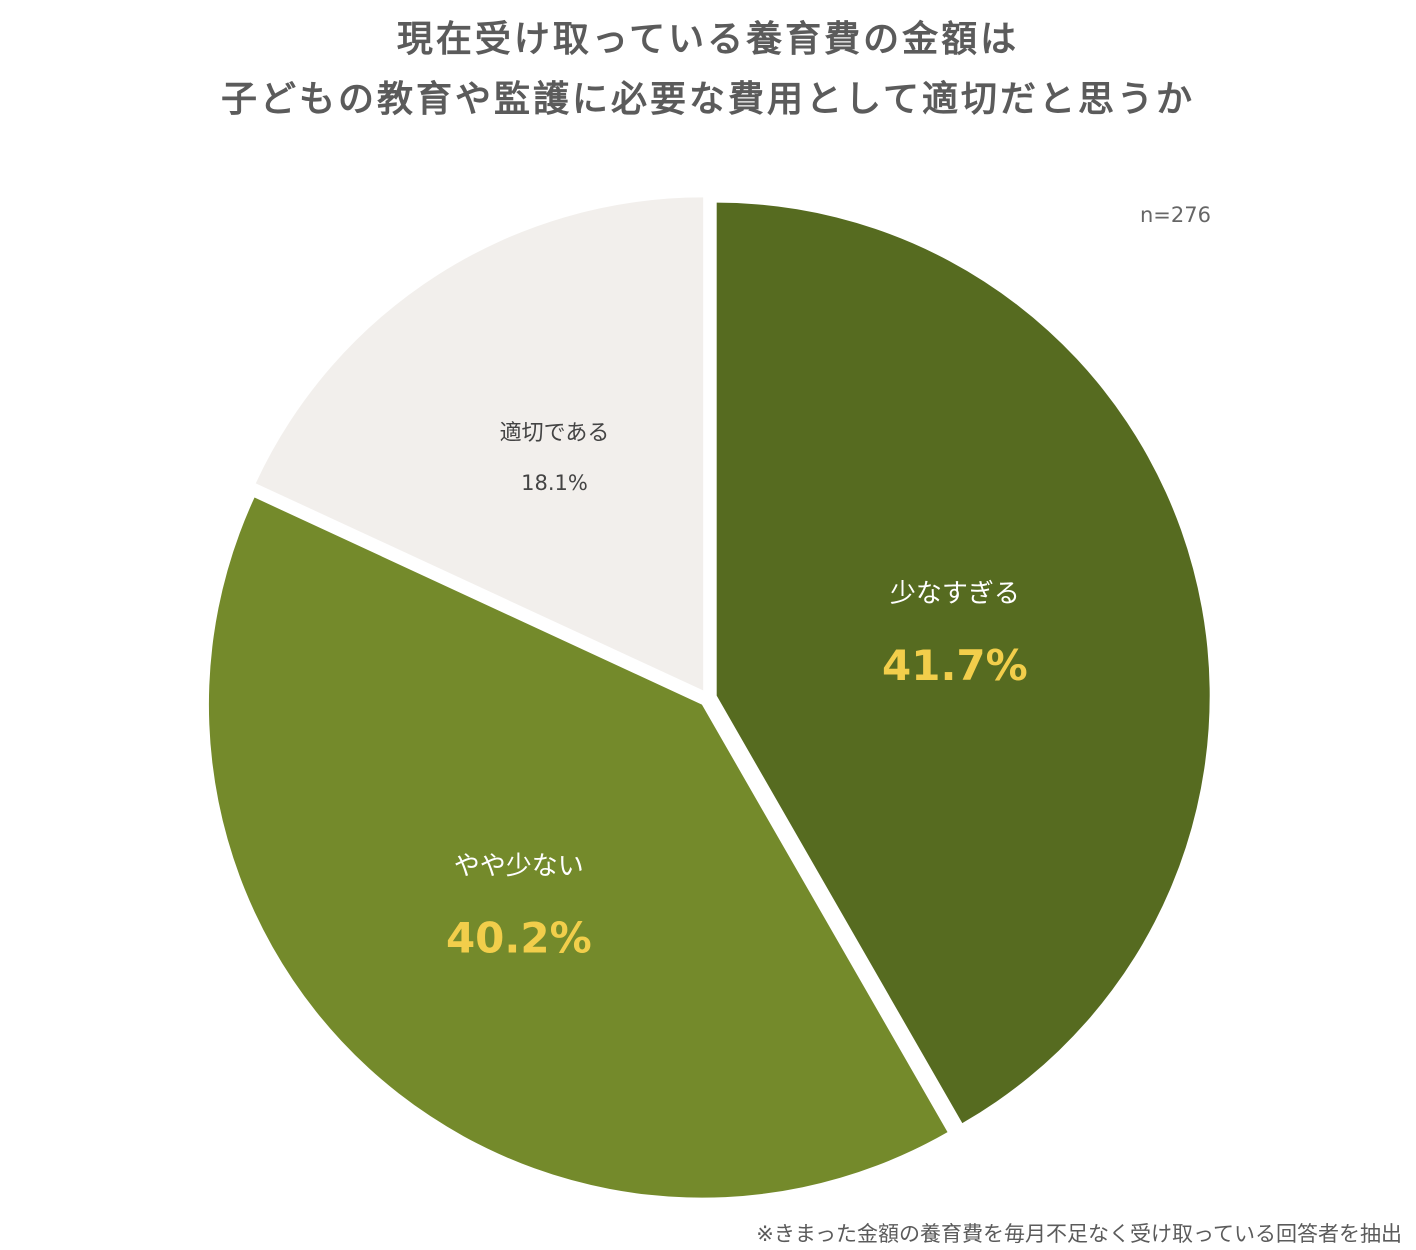 This screenshot has width=1416, height=1250. I want to click on chart-title-line-1: 現在受け取っている養育費の金額は, so click(708, 39).